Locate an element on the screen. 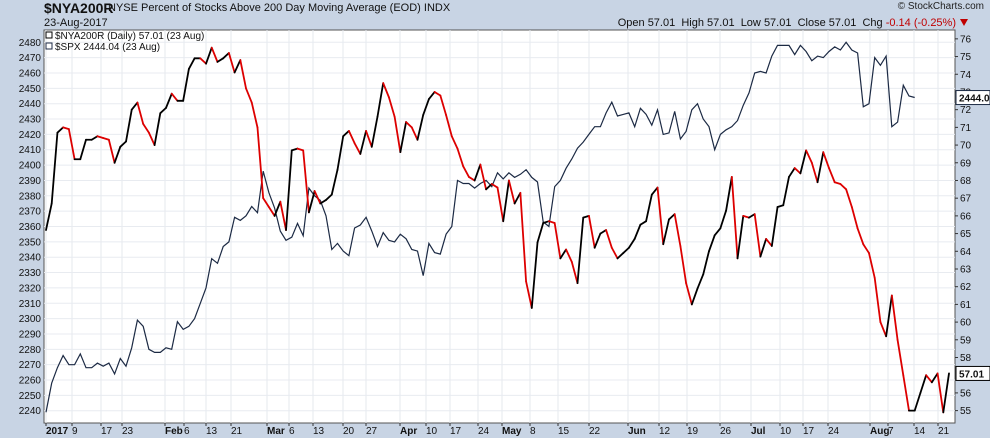 The width and height of the screenshot is (990, 438). left-axis-label: 2330 is located at coordinates (30, 273).